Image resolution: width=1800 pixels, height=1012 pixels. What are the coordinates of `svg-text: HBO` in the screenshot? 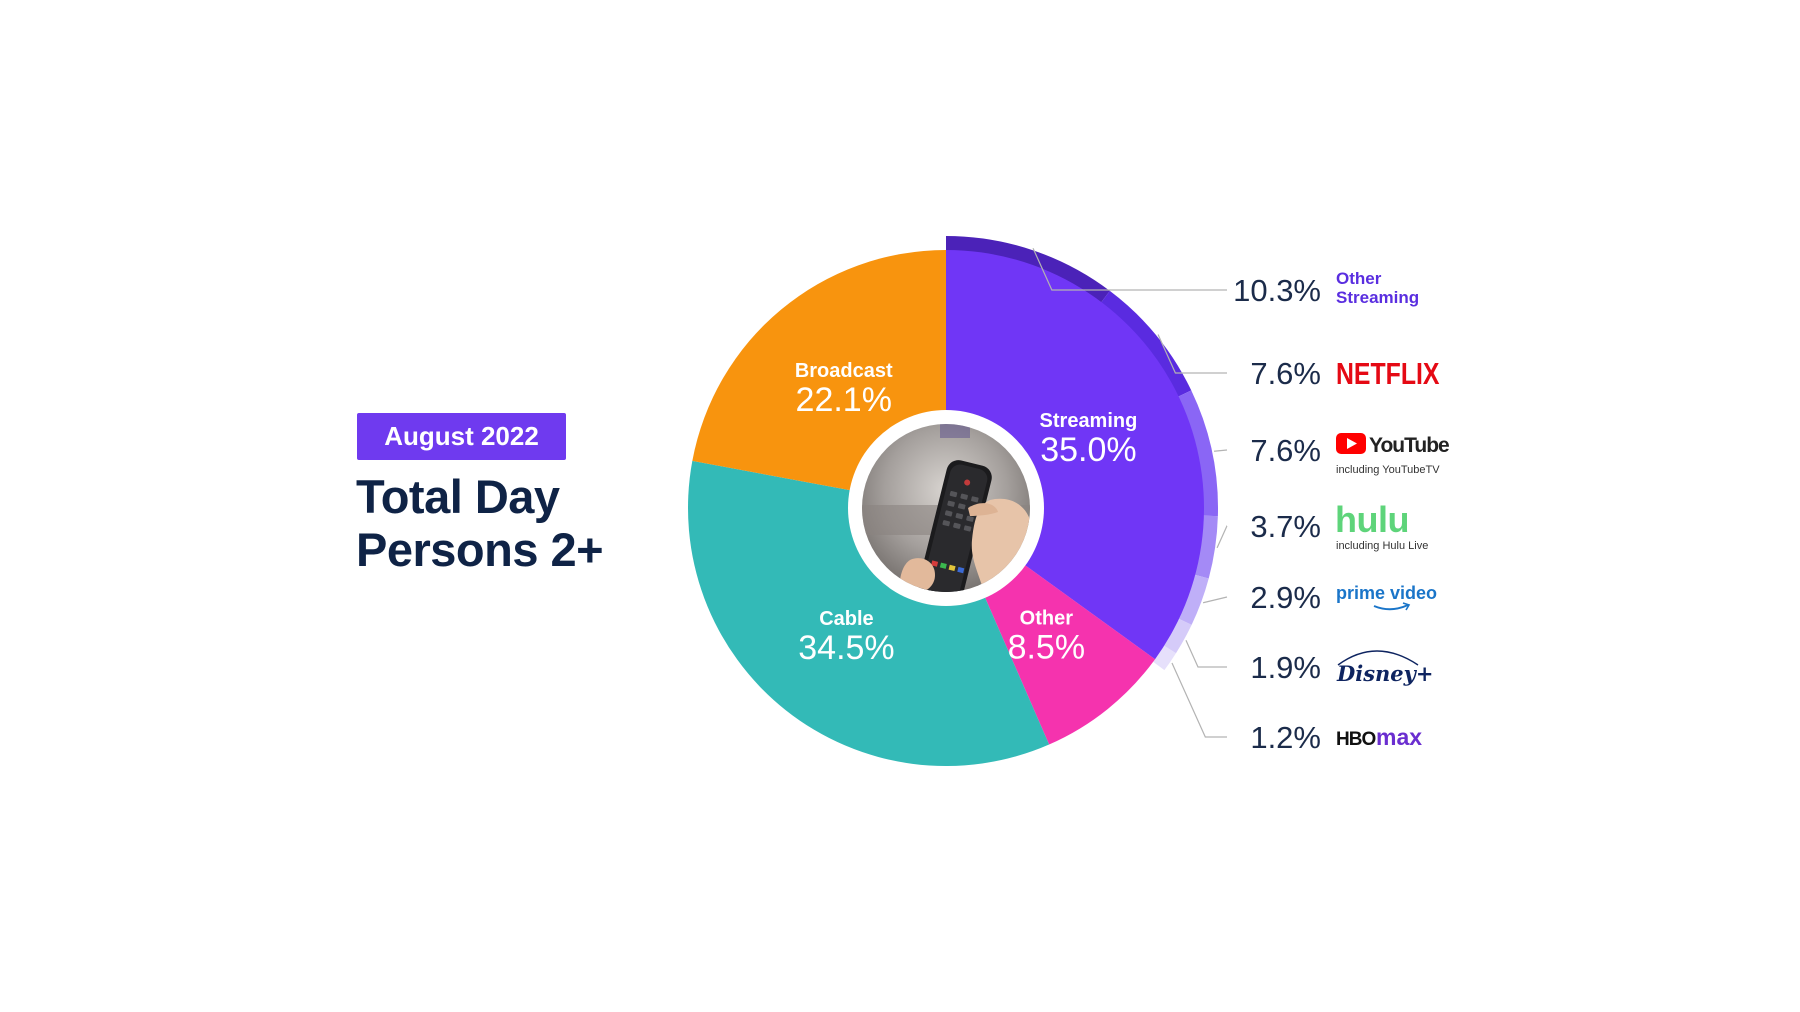 It's located at (1355, 739).